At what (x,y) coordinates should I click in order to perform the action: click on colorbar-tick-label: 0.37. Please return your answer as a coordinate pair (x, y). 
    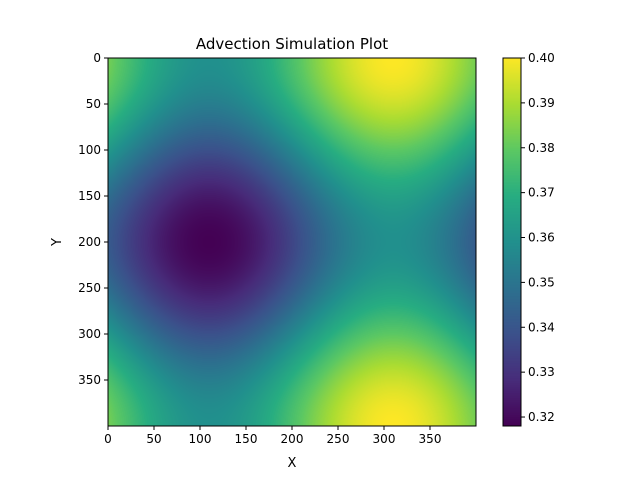
    Looking at the image, I should click on (541, 193).